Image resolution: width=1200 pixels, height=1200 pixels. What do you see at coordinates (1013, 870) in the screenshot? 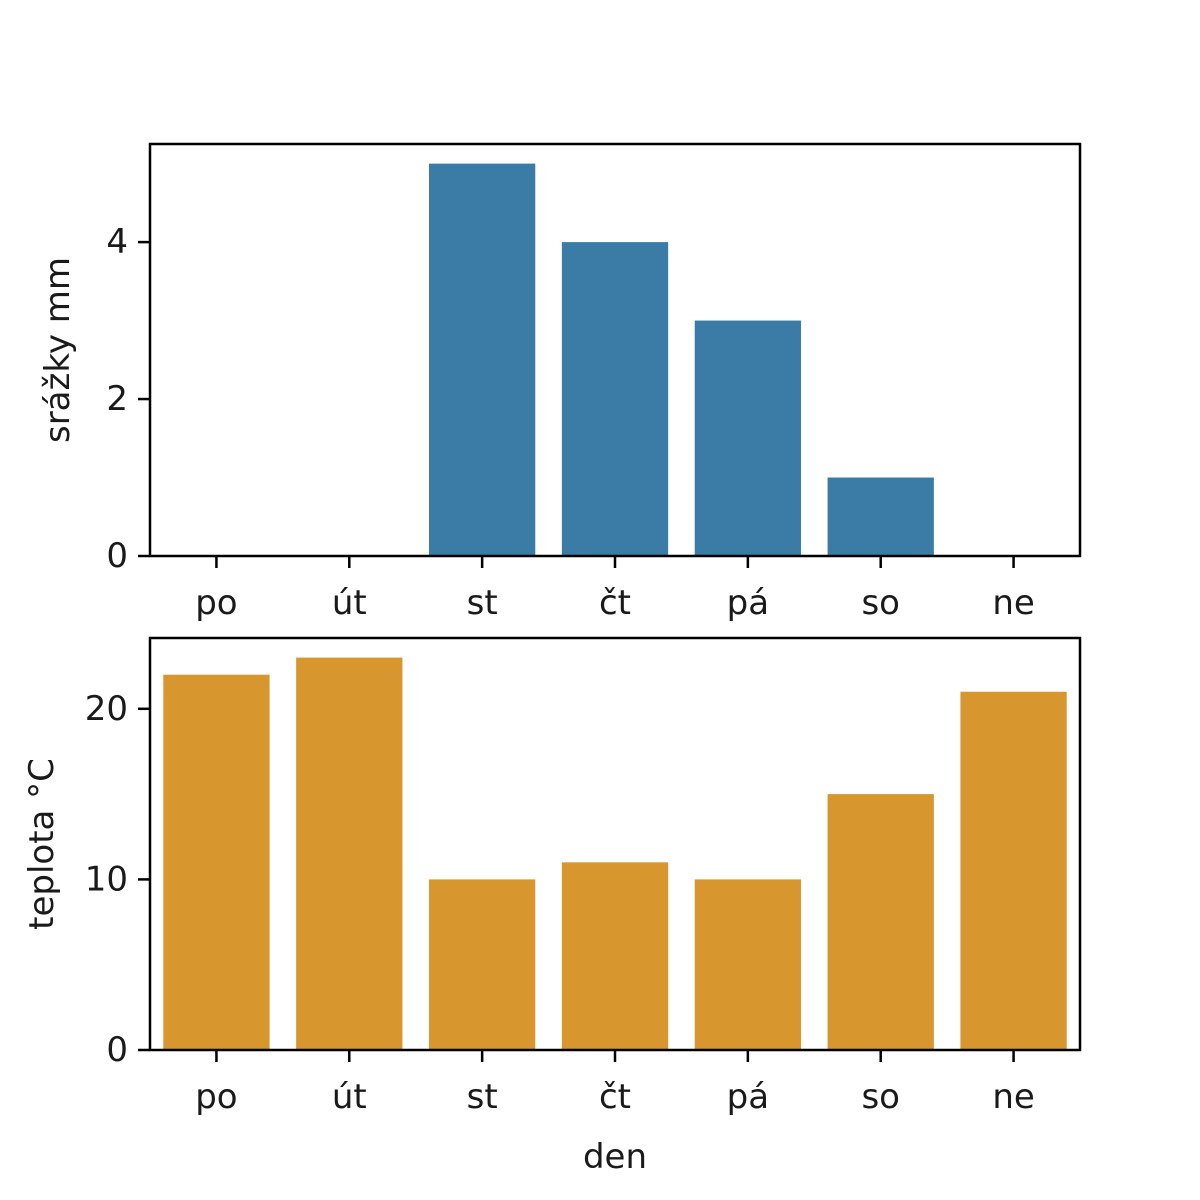
I see `temperature-bar-ne` at bounding box center [1013, 870].